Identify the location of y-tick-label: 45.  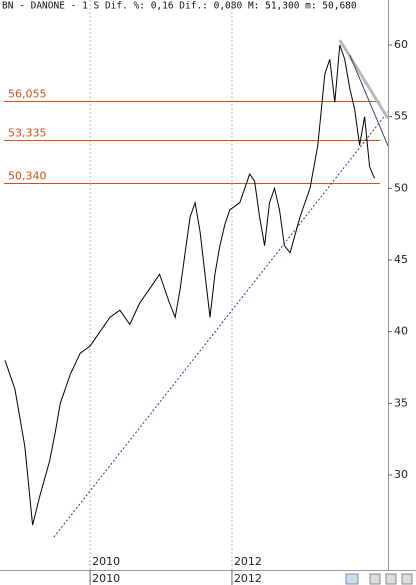
(401, 259).